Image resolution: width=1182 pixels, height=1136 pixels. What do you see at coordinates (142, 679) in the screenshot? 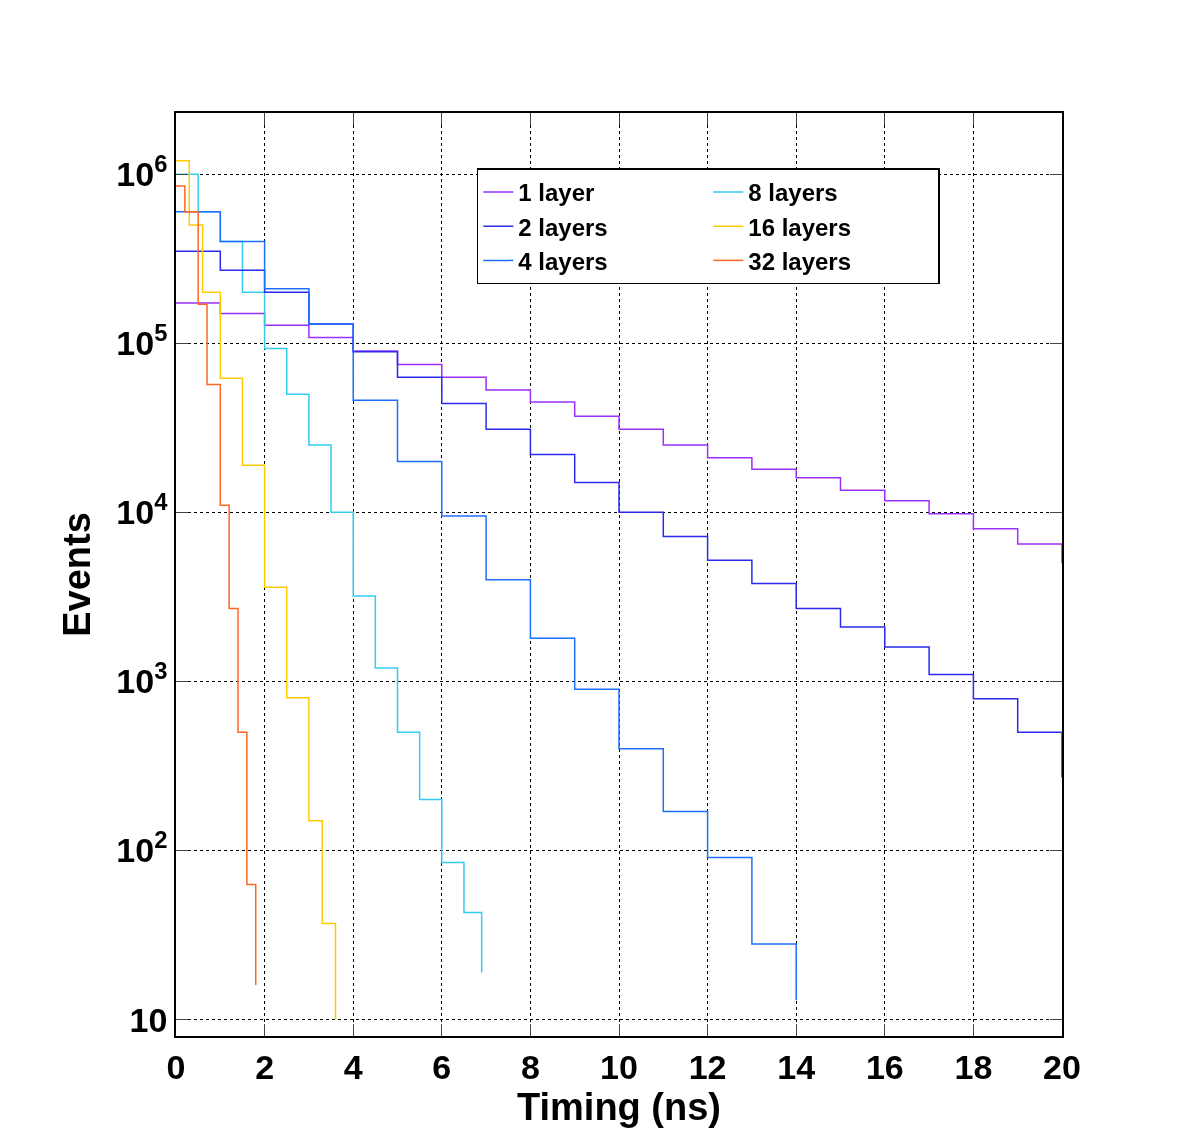
I see `y-tick-label: 10$^{3}$` at bounding box center [142, 679].